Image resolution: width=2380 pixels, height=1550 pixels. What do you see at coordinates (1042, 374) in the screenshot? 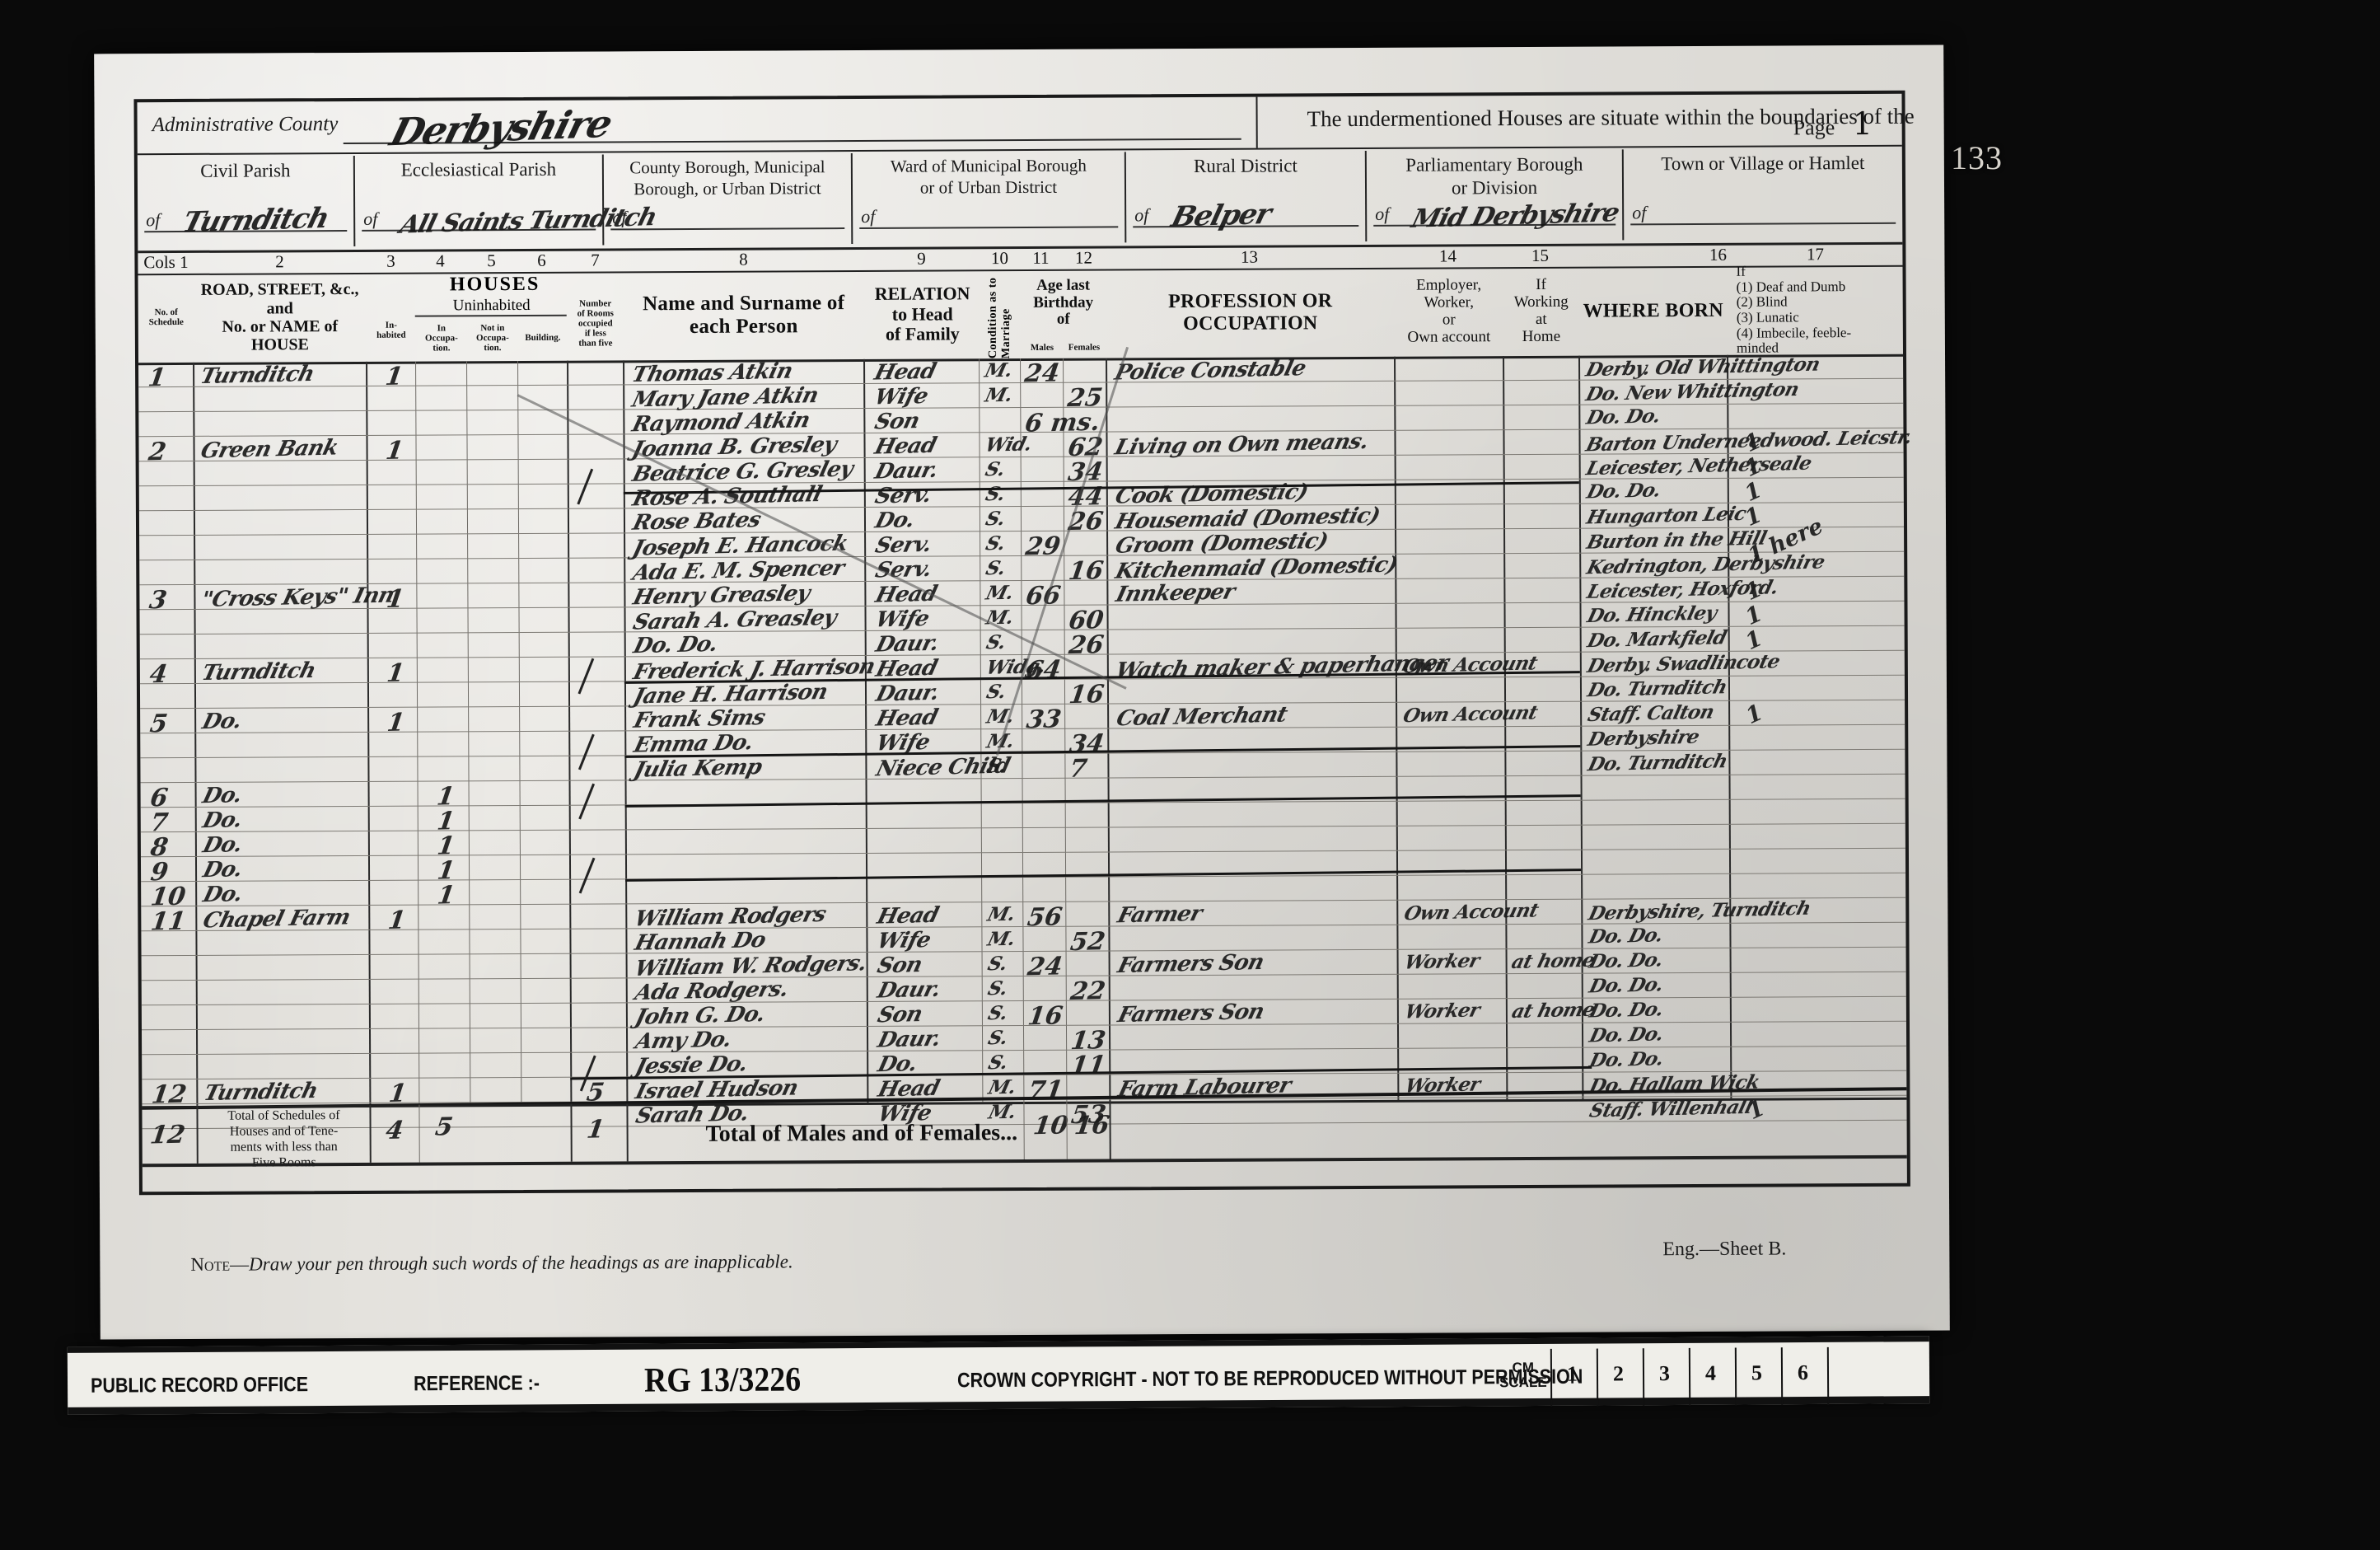
I see `cell-male: 24` at bounding box center [1042, 374].